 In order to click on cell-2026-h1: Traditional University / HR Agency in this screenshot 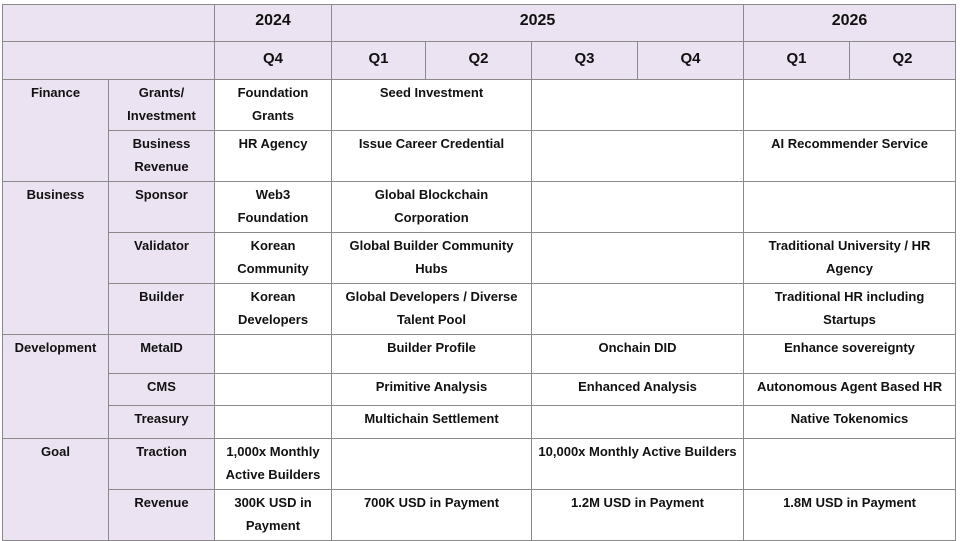, I will do `click(850, 258)`.